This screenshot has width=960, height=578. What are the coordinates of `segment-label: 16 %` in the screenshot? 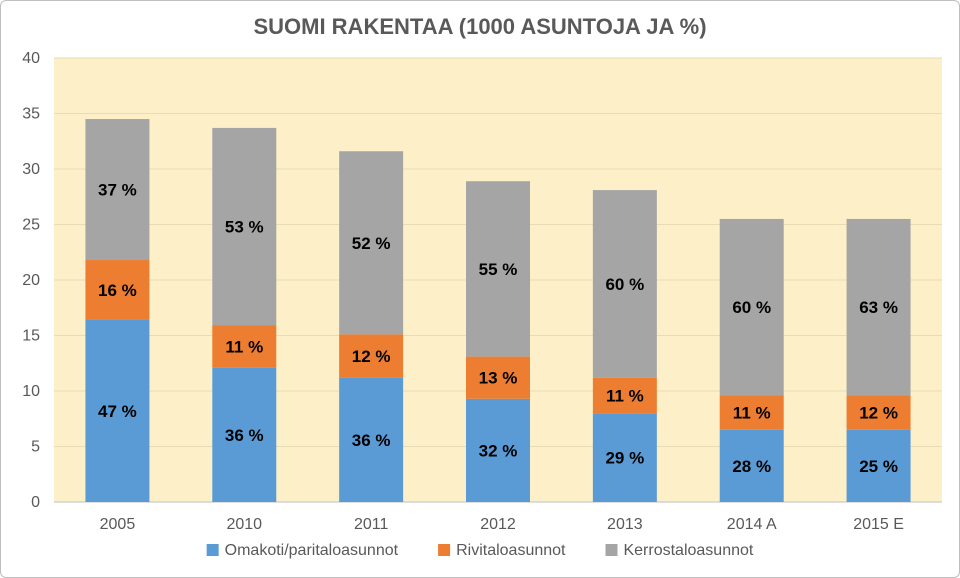 It's located at (117, 290).